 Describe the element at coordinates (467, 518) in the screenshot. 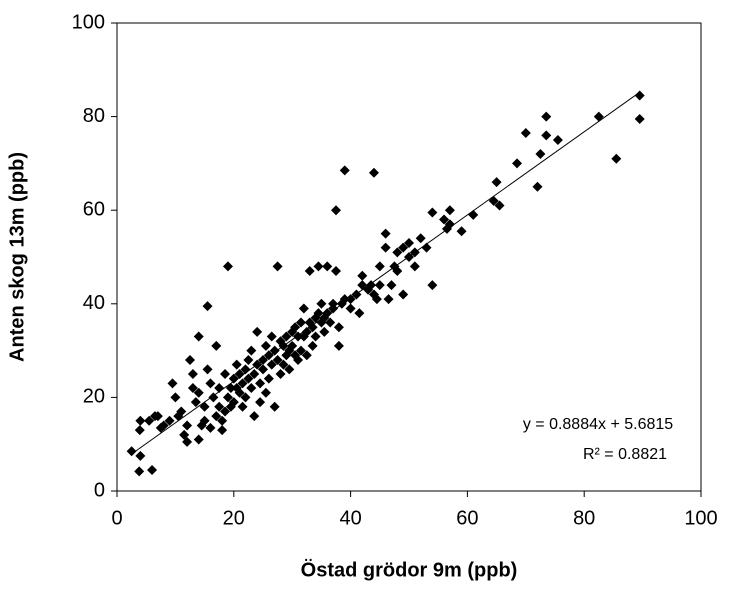

I see `x-tick-label: 60` at that location.